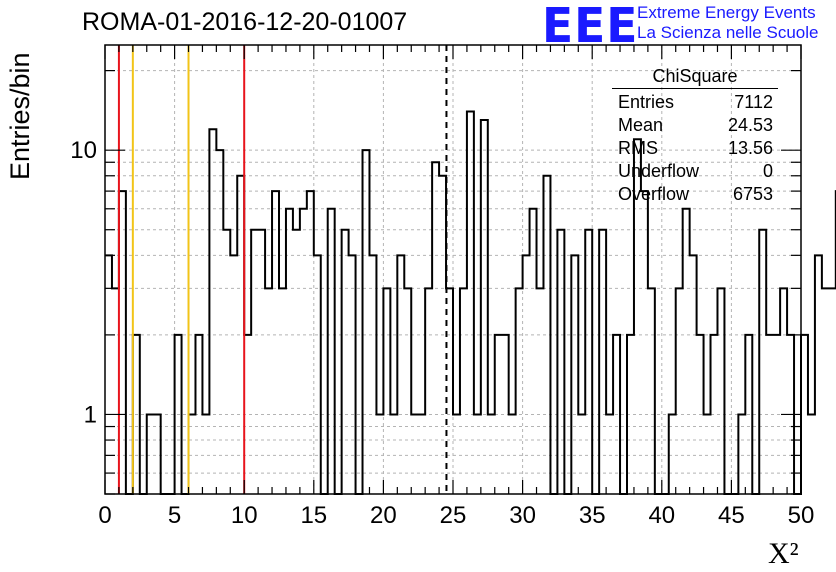  Describe the element at coordinates (661, 515) in the screenshot. I see `x-tick-label: 40` at that location.